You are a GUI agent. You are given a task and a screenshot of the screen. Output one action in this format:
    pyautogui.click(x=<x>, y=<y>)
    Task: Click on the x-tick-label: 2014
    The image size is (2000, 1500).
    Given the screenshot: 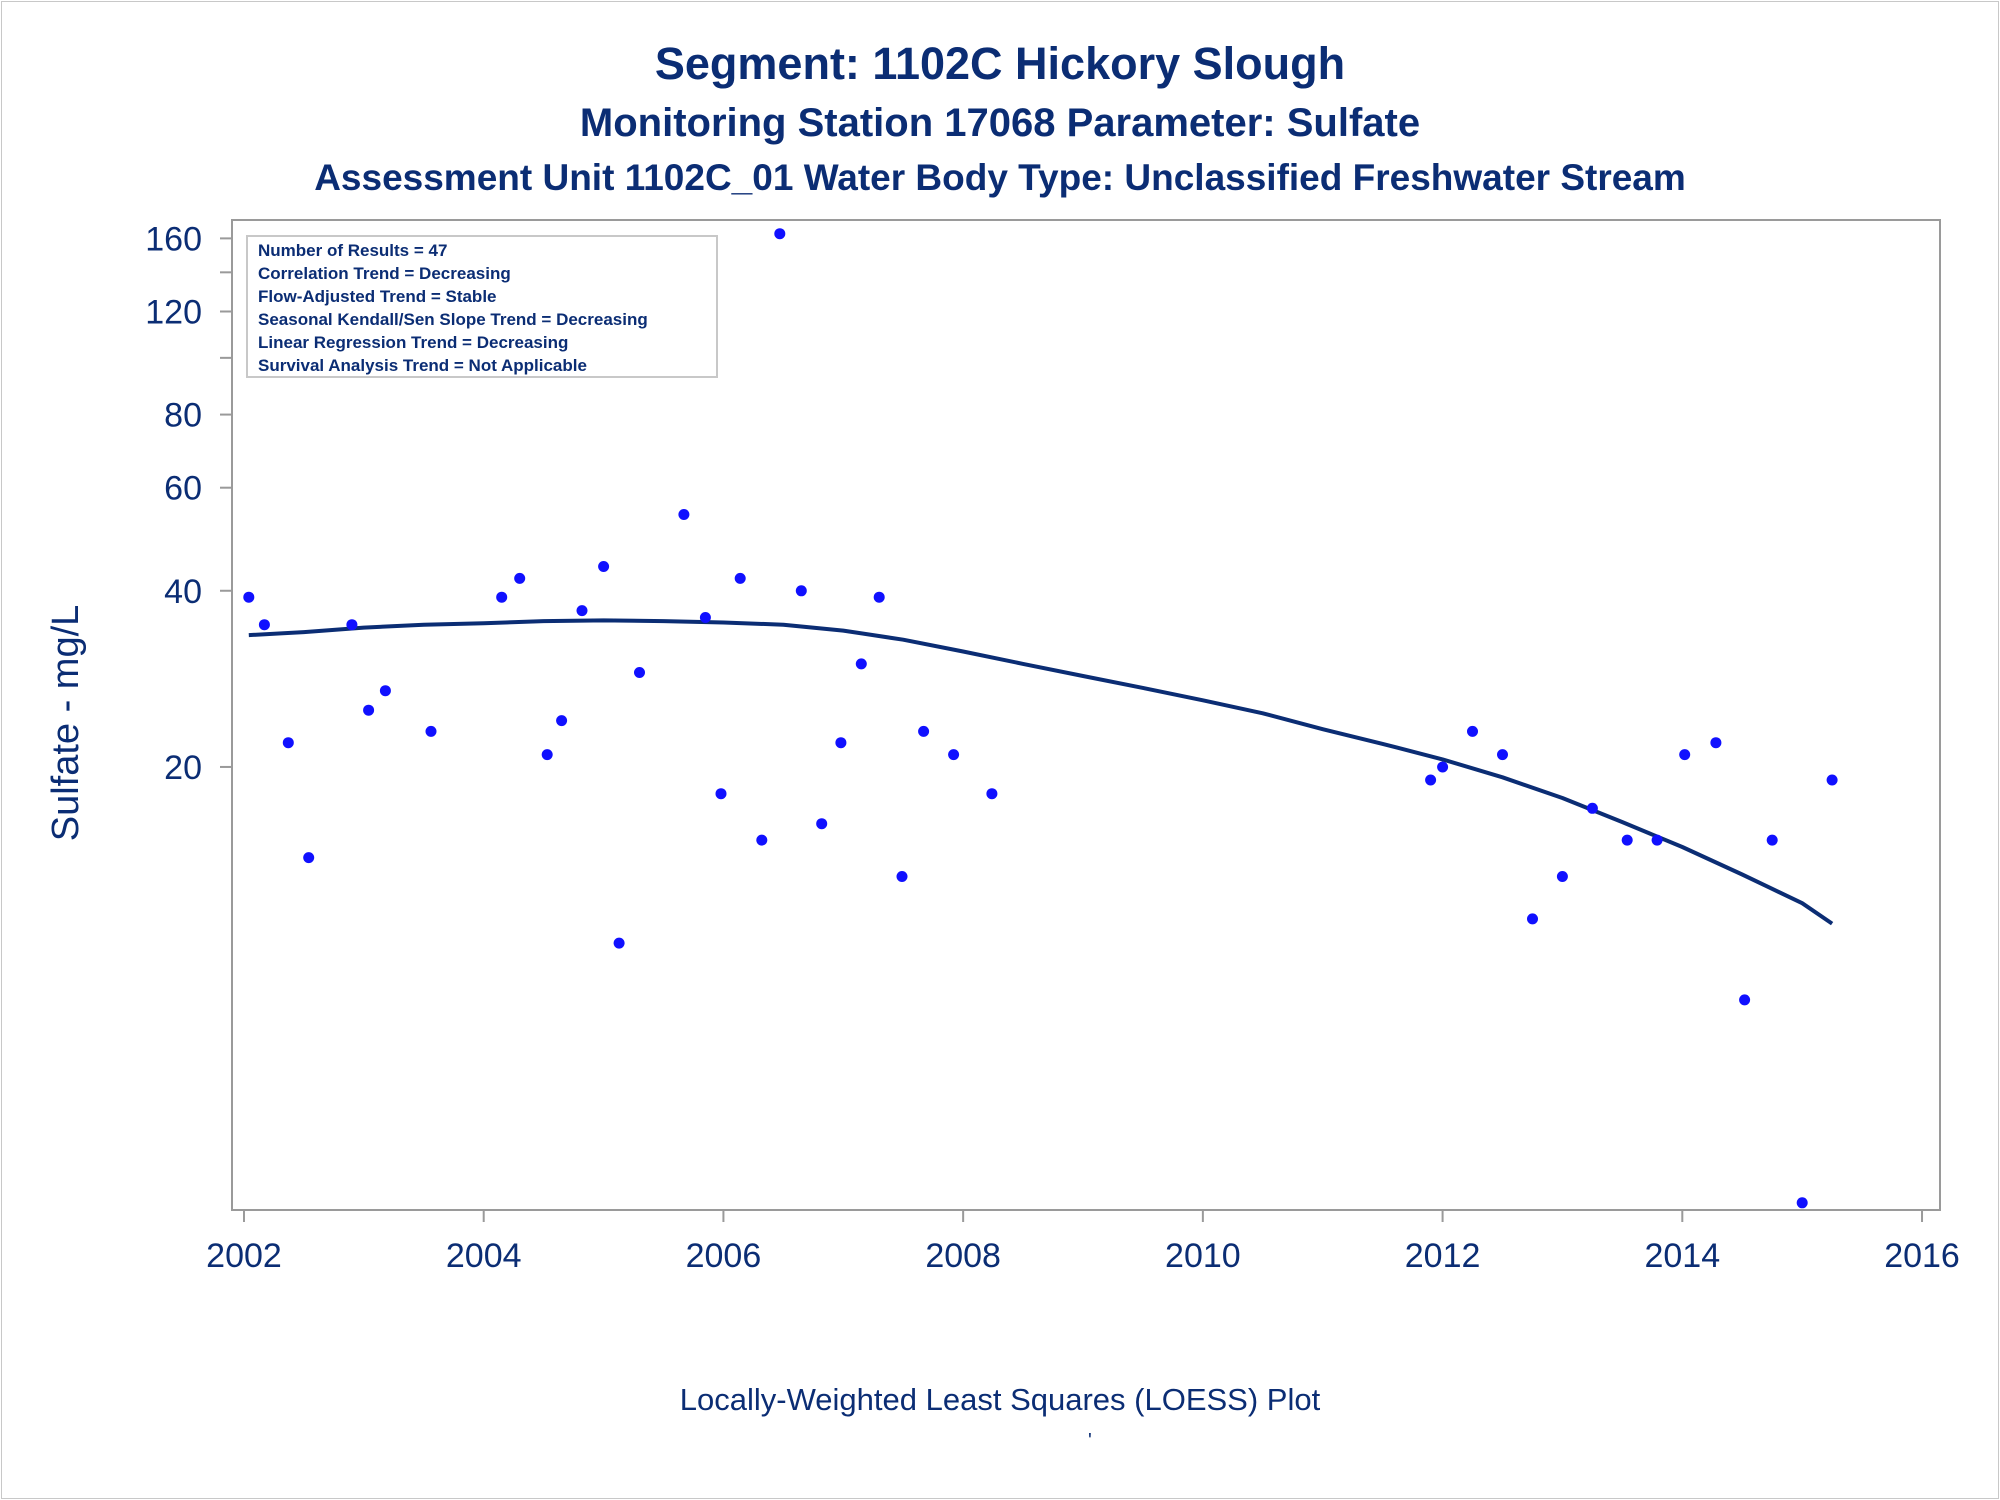 What is the action you would take?
    pyautogui.click(x=1682, y=1256)
    